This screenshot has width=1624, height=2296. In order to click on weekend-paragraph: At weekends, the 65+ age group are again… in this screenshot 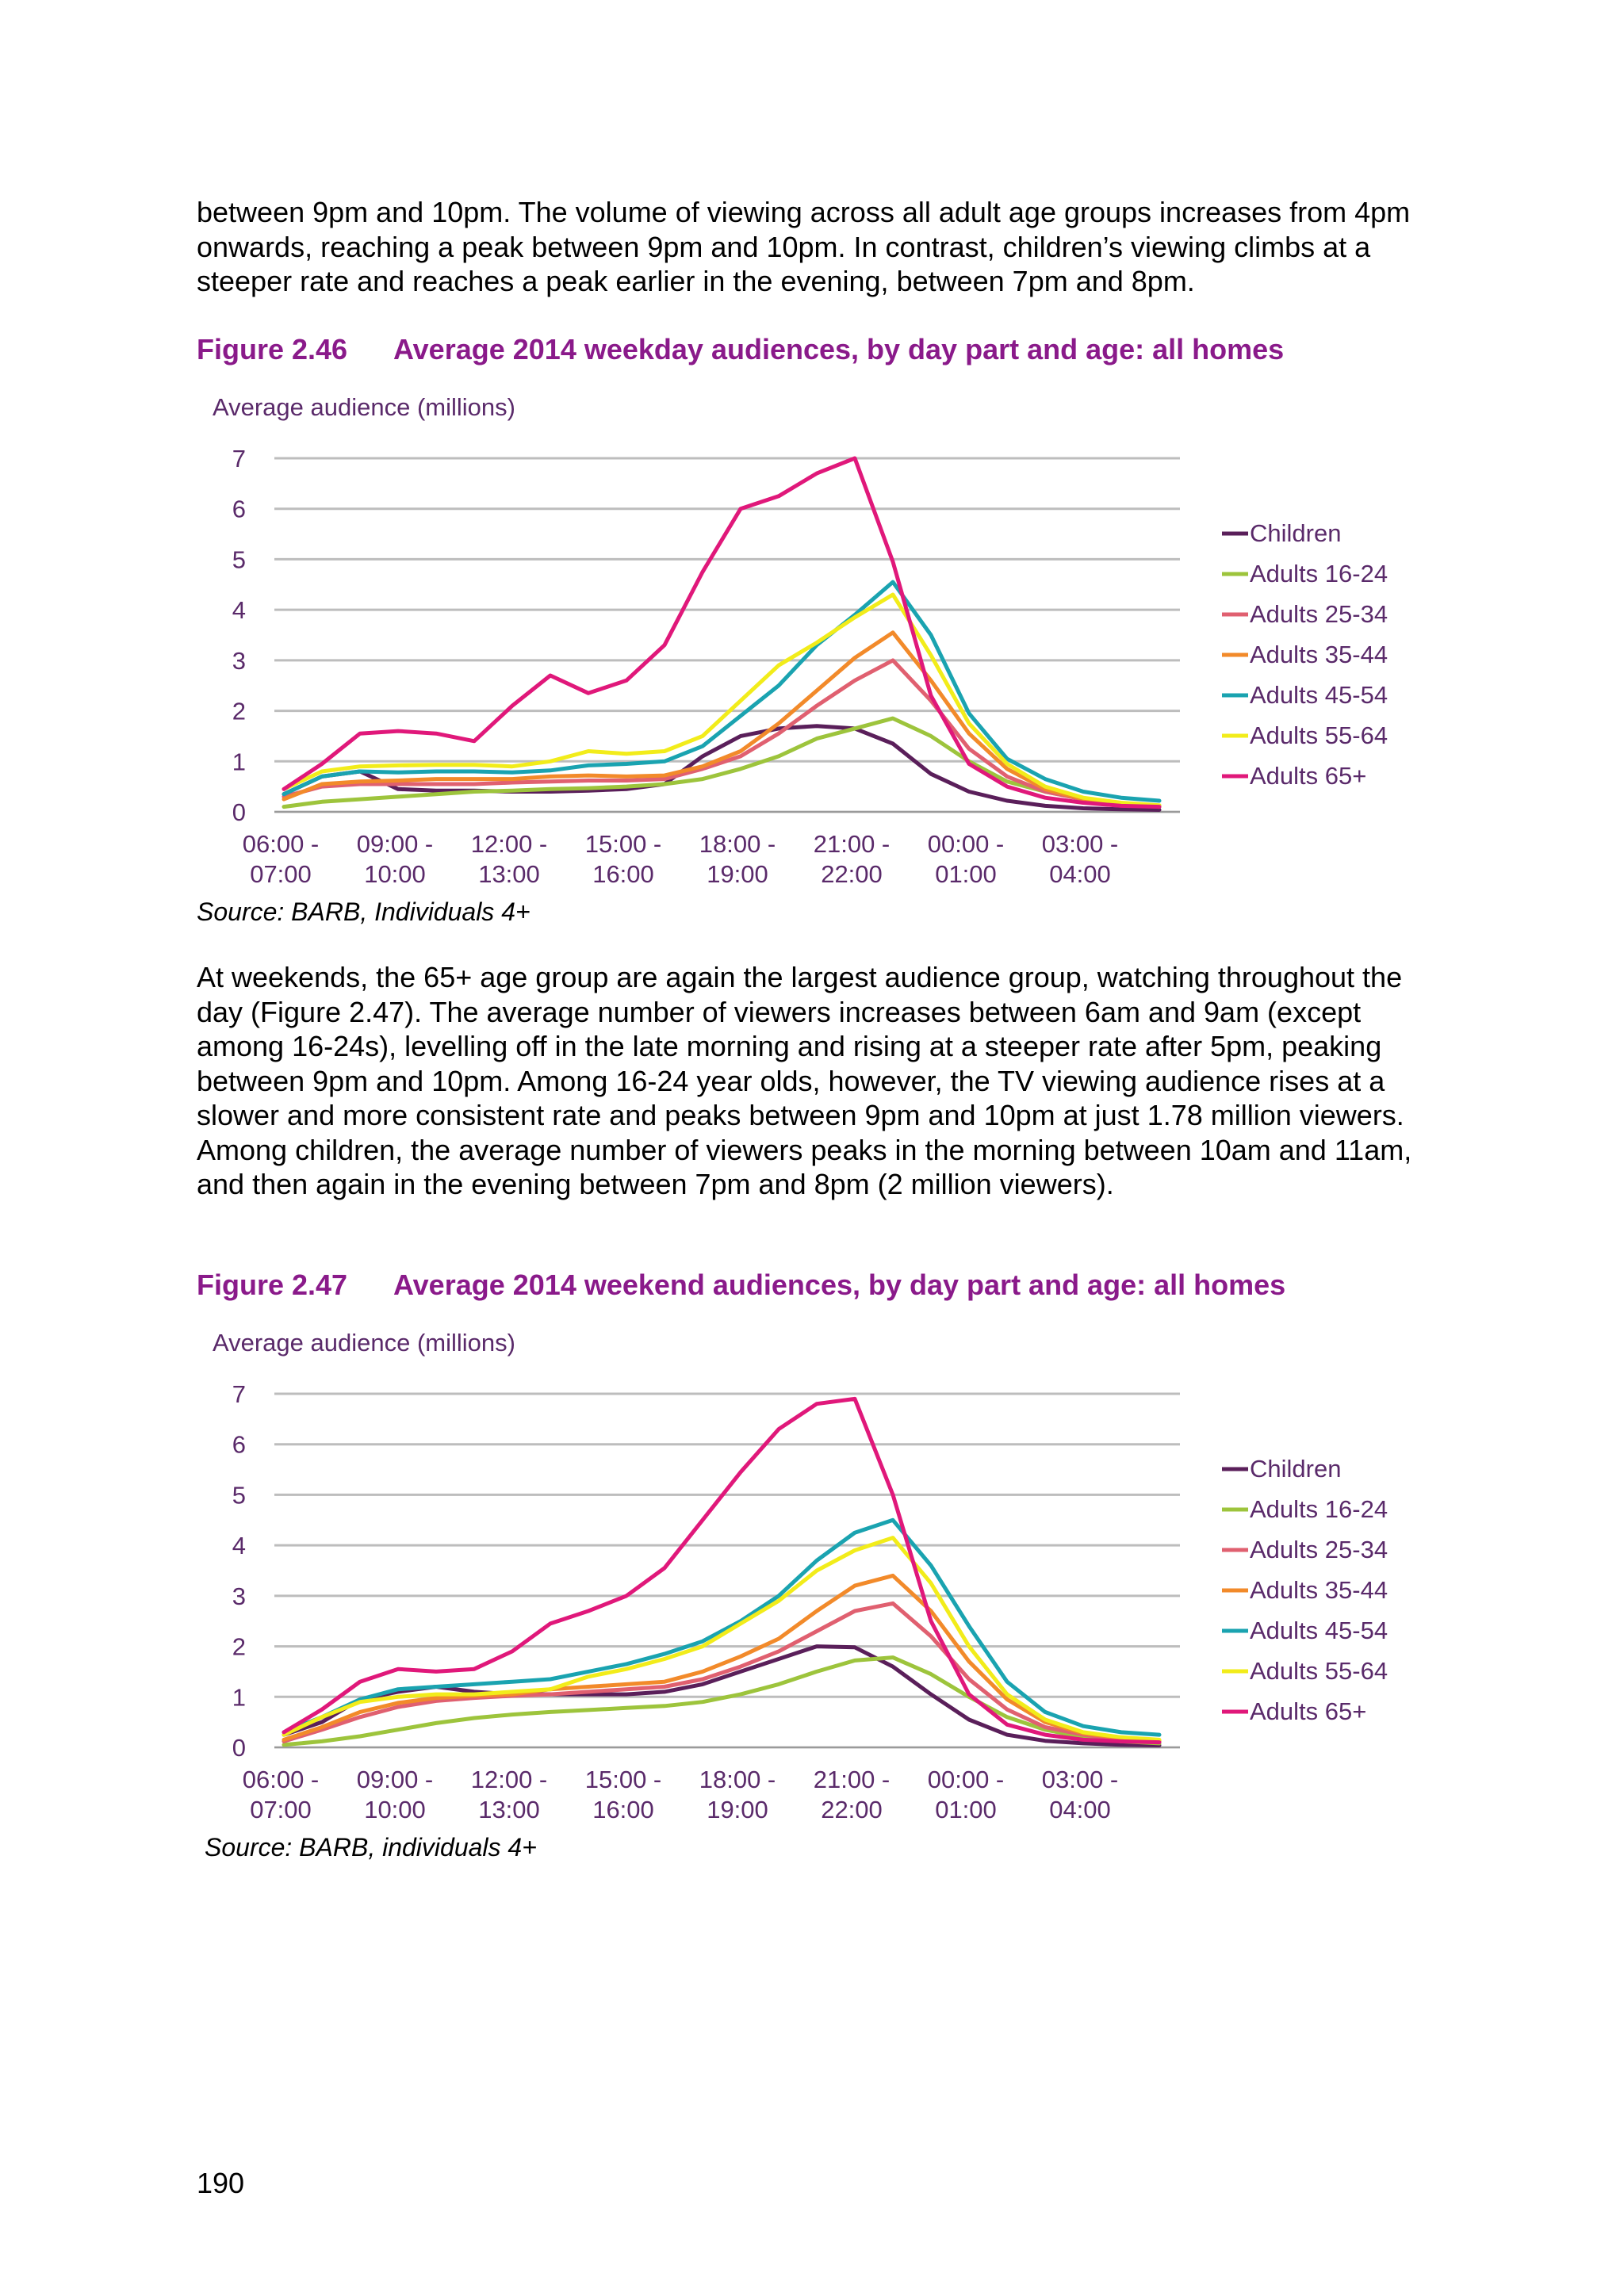, I will do `click(804, 1081)`.